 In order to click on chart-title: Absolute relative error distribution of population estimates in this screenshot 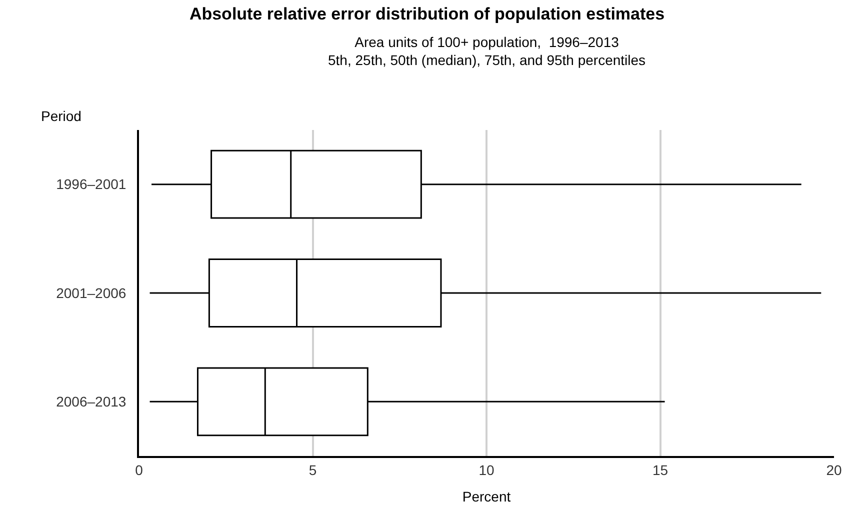, I will do `click(427, 14)`.